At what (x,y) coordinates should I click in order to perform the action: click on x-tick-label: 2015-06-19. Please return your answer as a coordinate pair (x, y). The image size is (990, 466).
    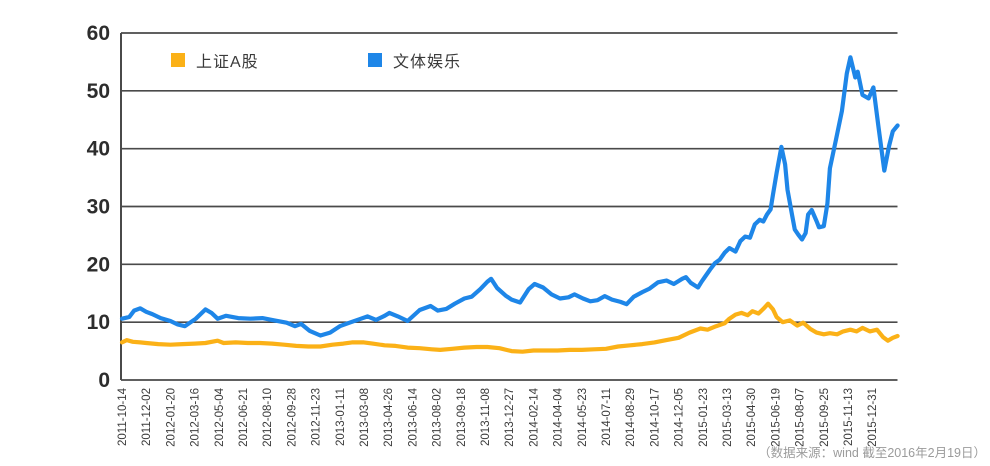
    Looking at the image, I should click on (776, 417).